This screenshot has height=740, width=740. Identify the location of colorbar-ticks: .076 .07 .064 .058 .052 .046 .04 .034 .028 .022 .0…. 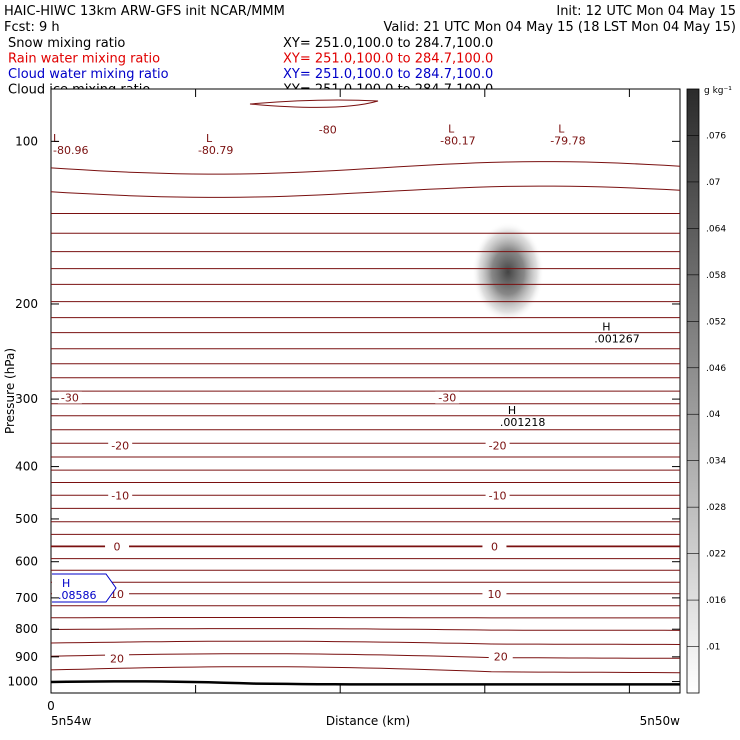
(706, 392).